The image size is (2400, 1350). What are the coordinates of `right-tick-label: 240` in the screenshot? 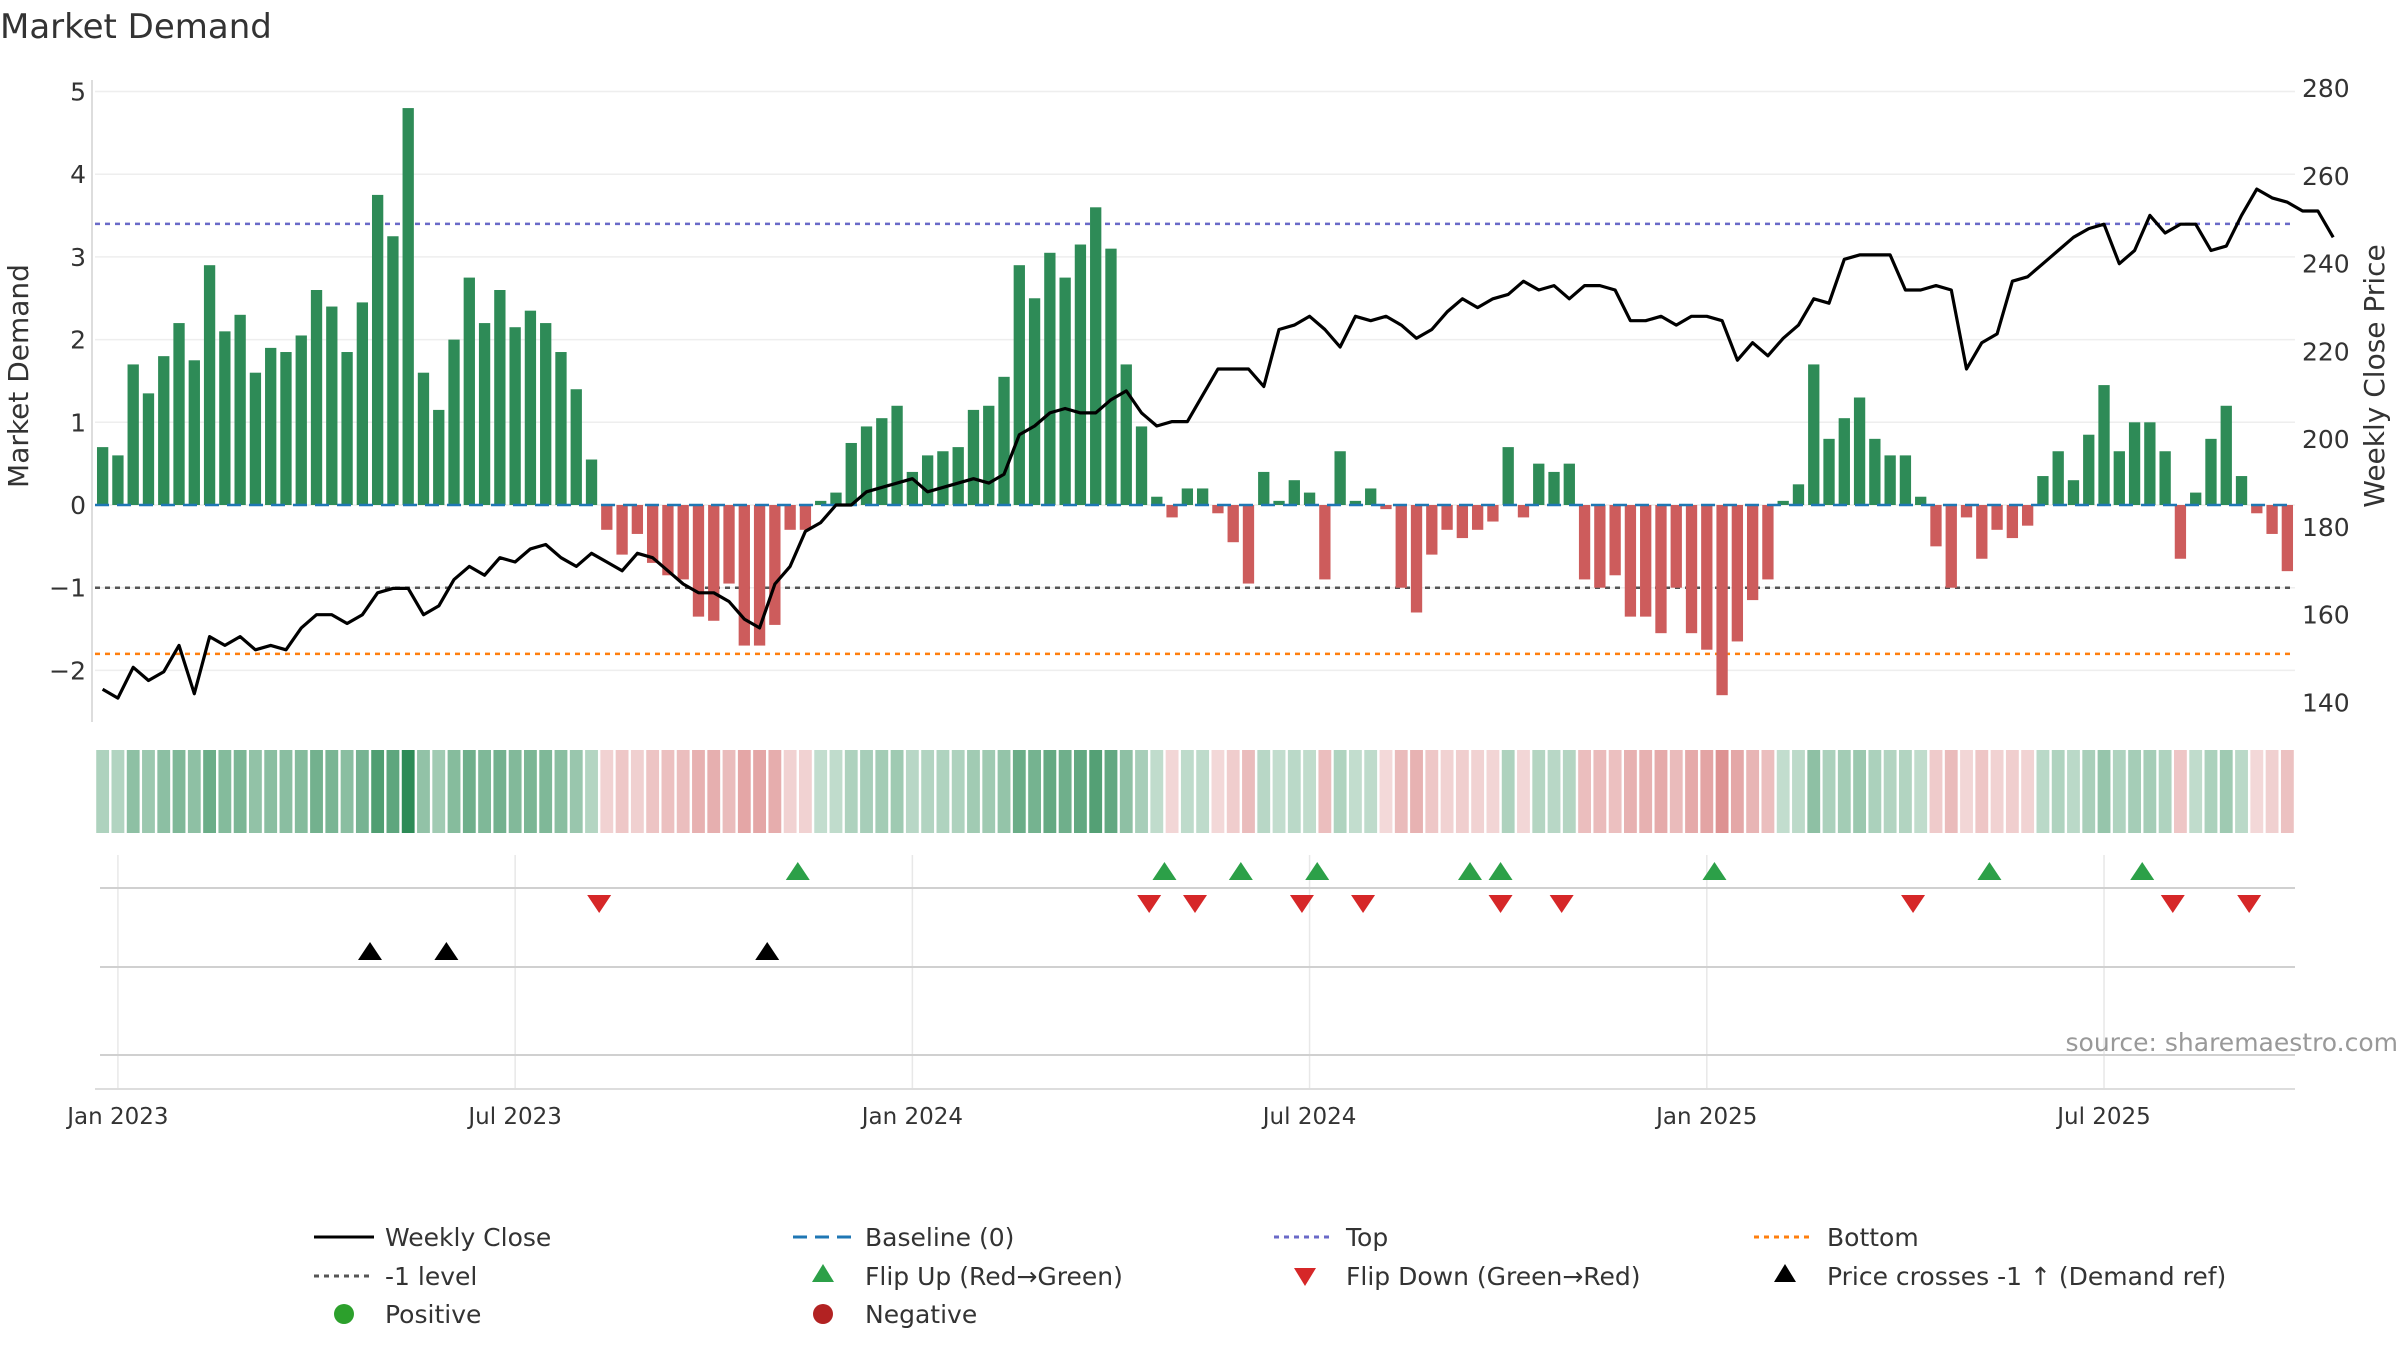 It's located at (2326, 264).